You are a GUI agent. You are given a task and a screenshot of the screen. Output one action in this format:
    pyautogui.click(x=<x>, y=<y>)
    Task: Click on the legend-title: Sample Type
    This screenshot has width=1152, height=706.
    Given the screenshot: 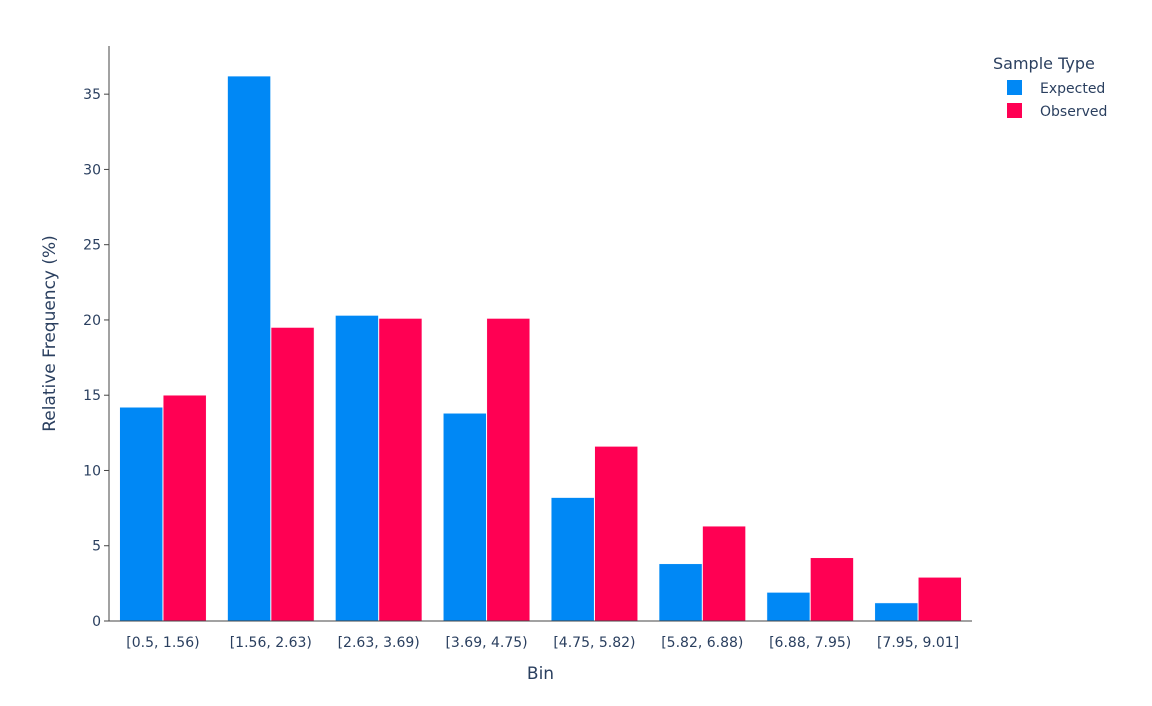 What is the action you would take?
    pyautogui.click(x=1044, y=63)
    